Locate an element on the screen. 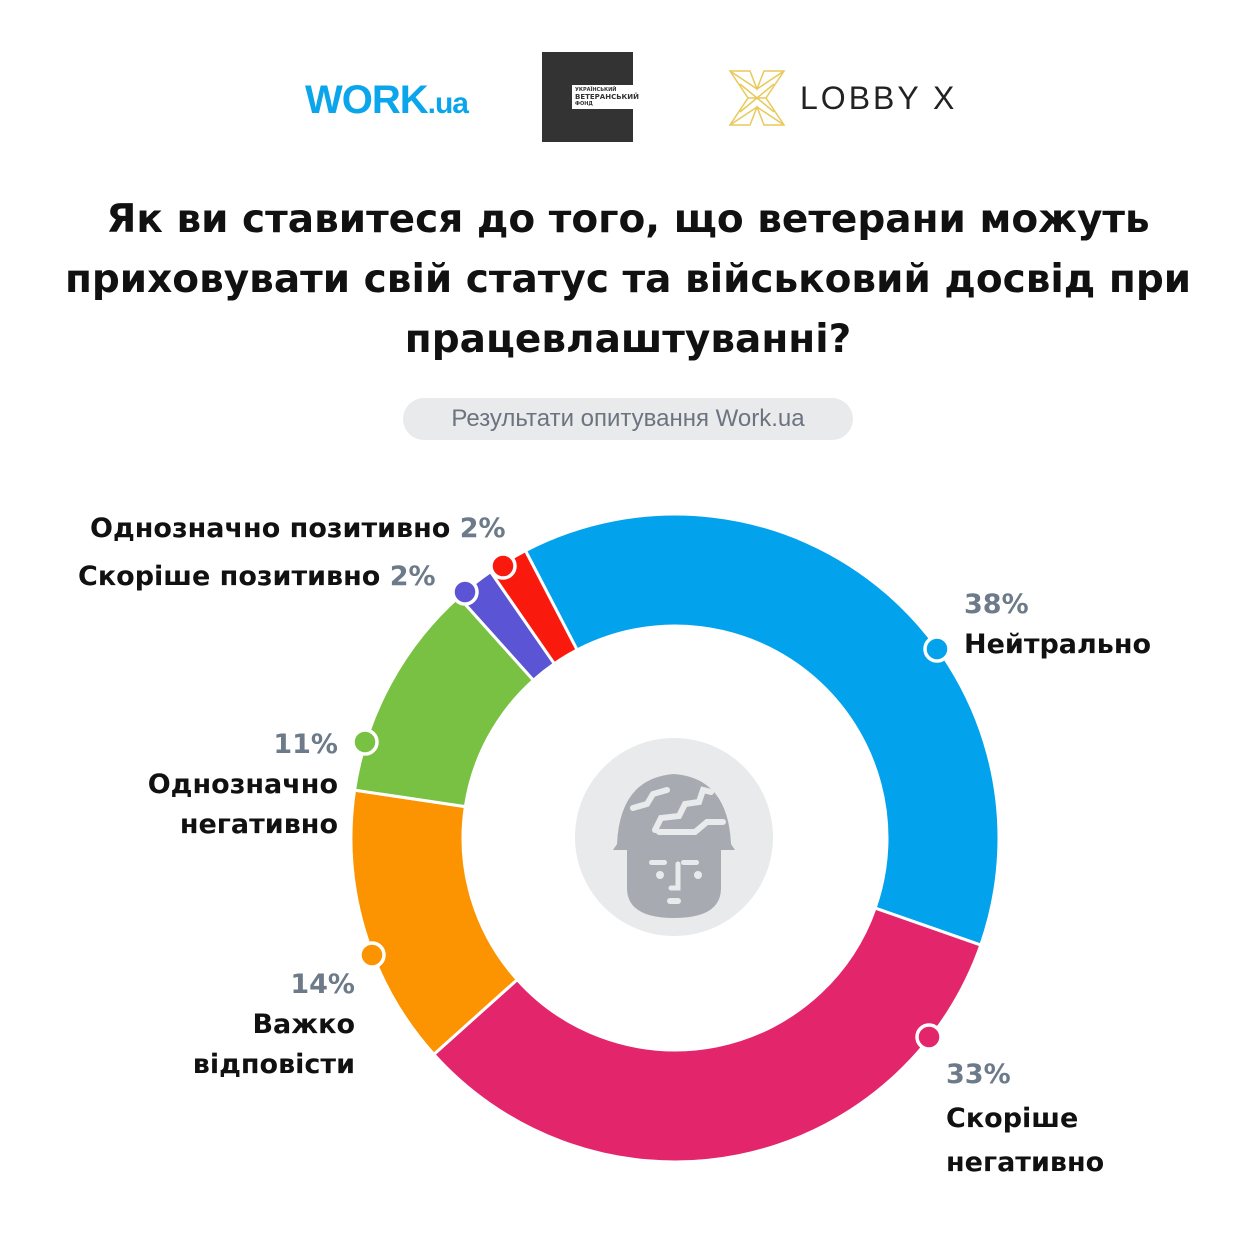  label-rather-positive: Скоріше позитивно 2% is located at coordinates (257, 577).